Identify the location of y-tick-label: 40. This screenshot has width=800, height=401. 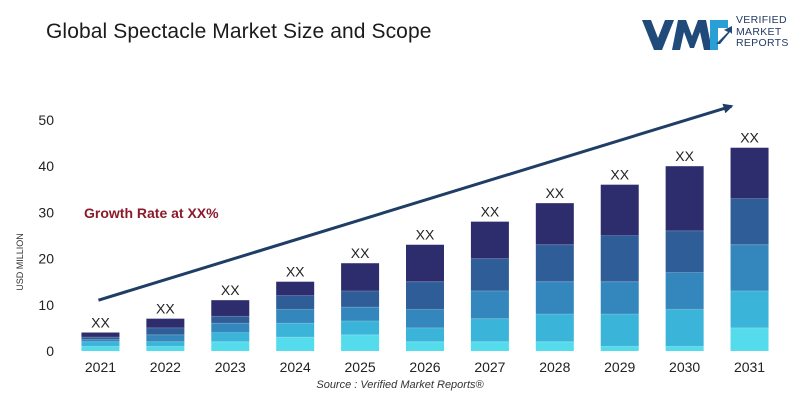
(46, 166).